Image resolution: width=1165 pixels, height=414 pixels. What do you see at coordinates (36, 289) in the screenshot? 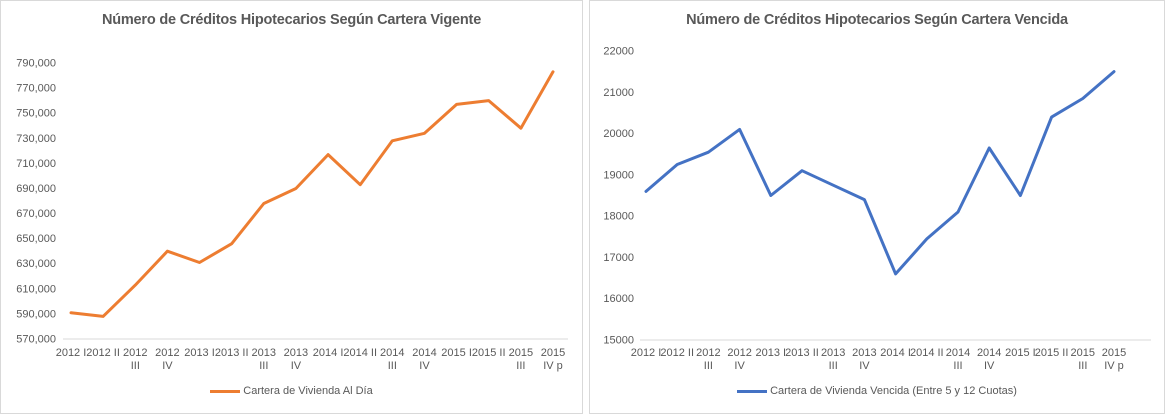
I see `y-axis-tick-label: 610,000` at bounding box center [36, 289].